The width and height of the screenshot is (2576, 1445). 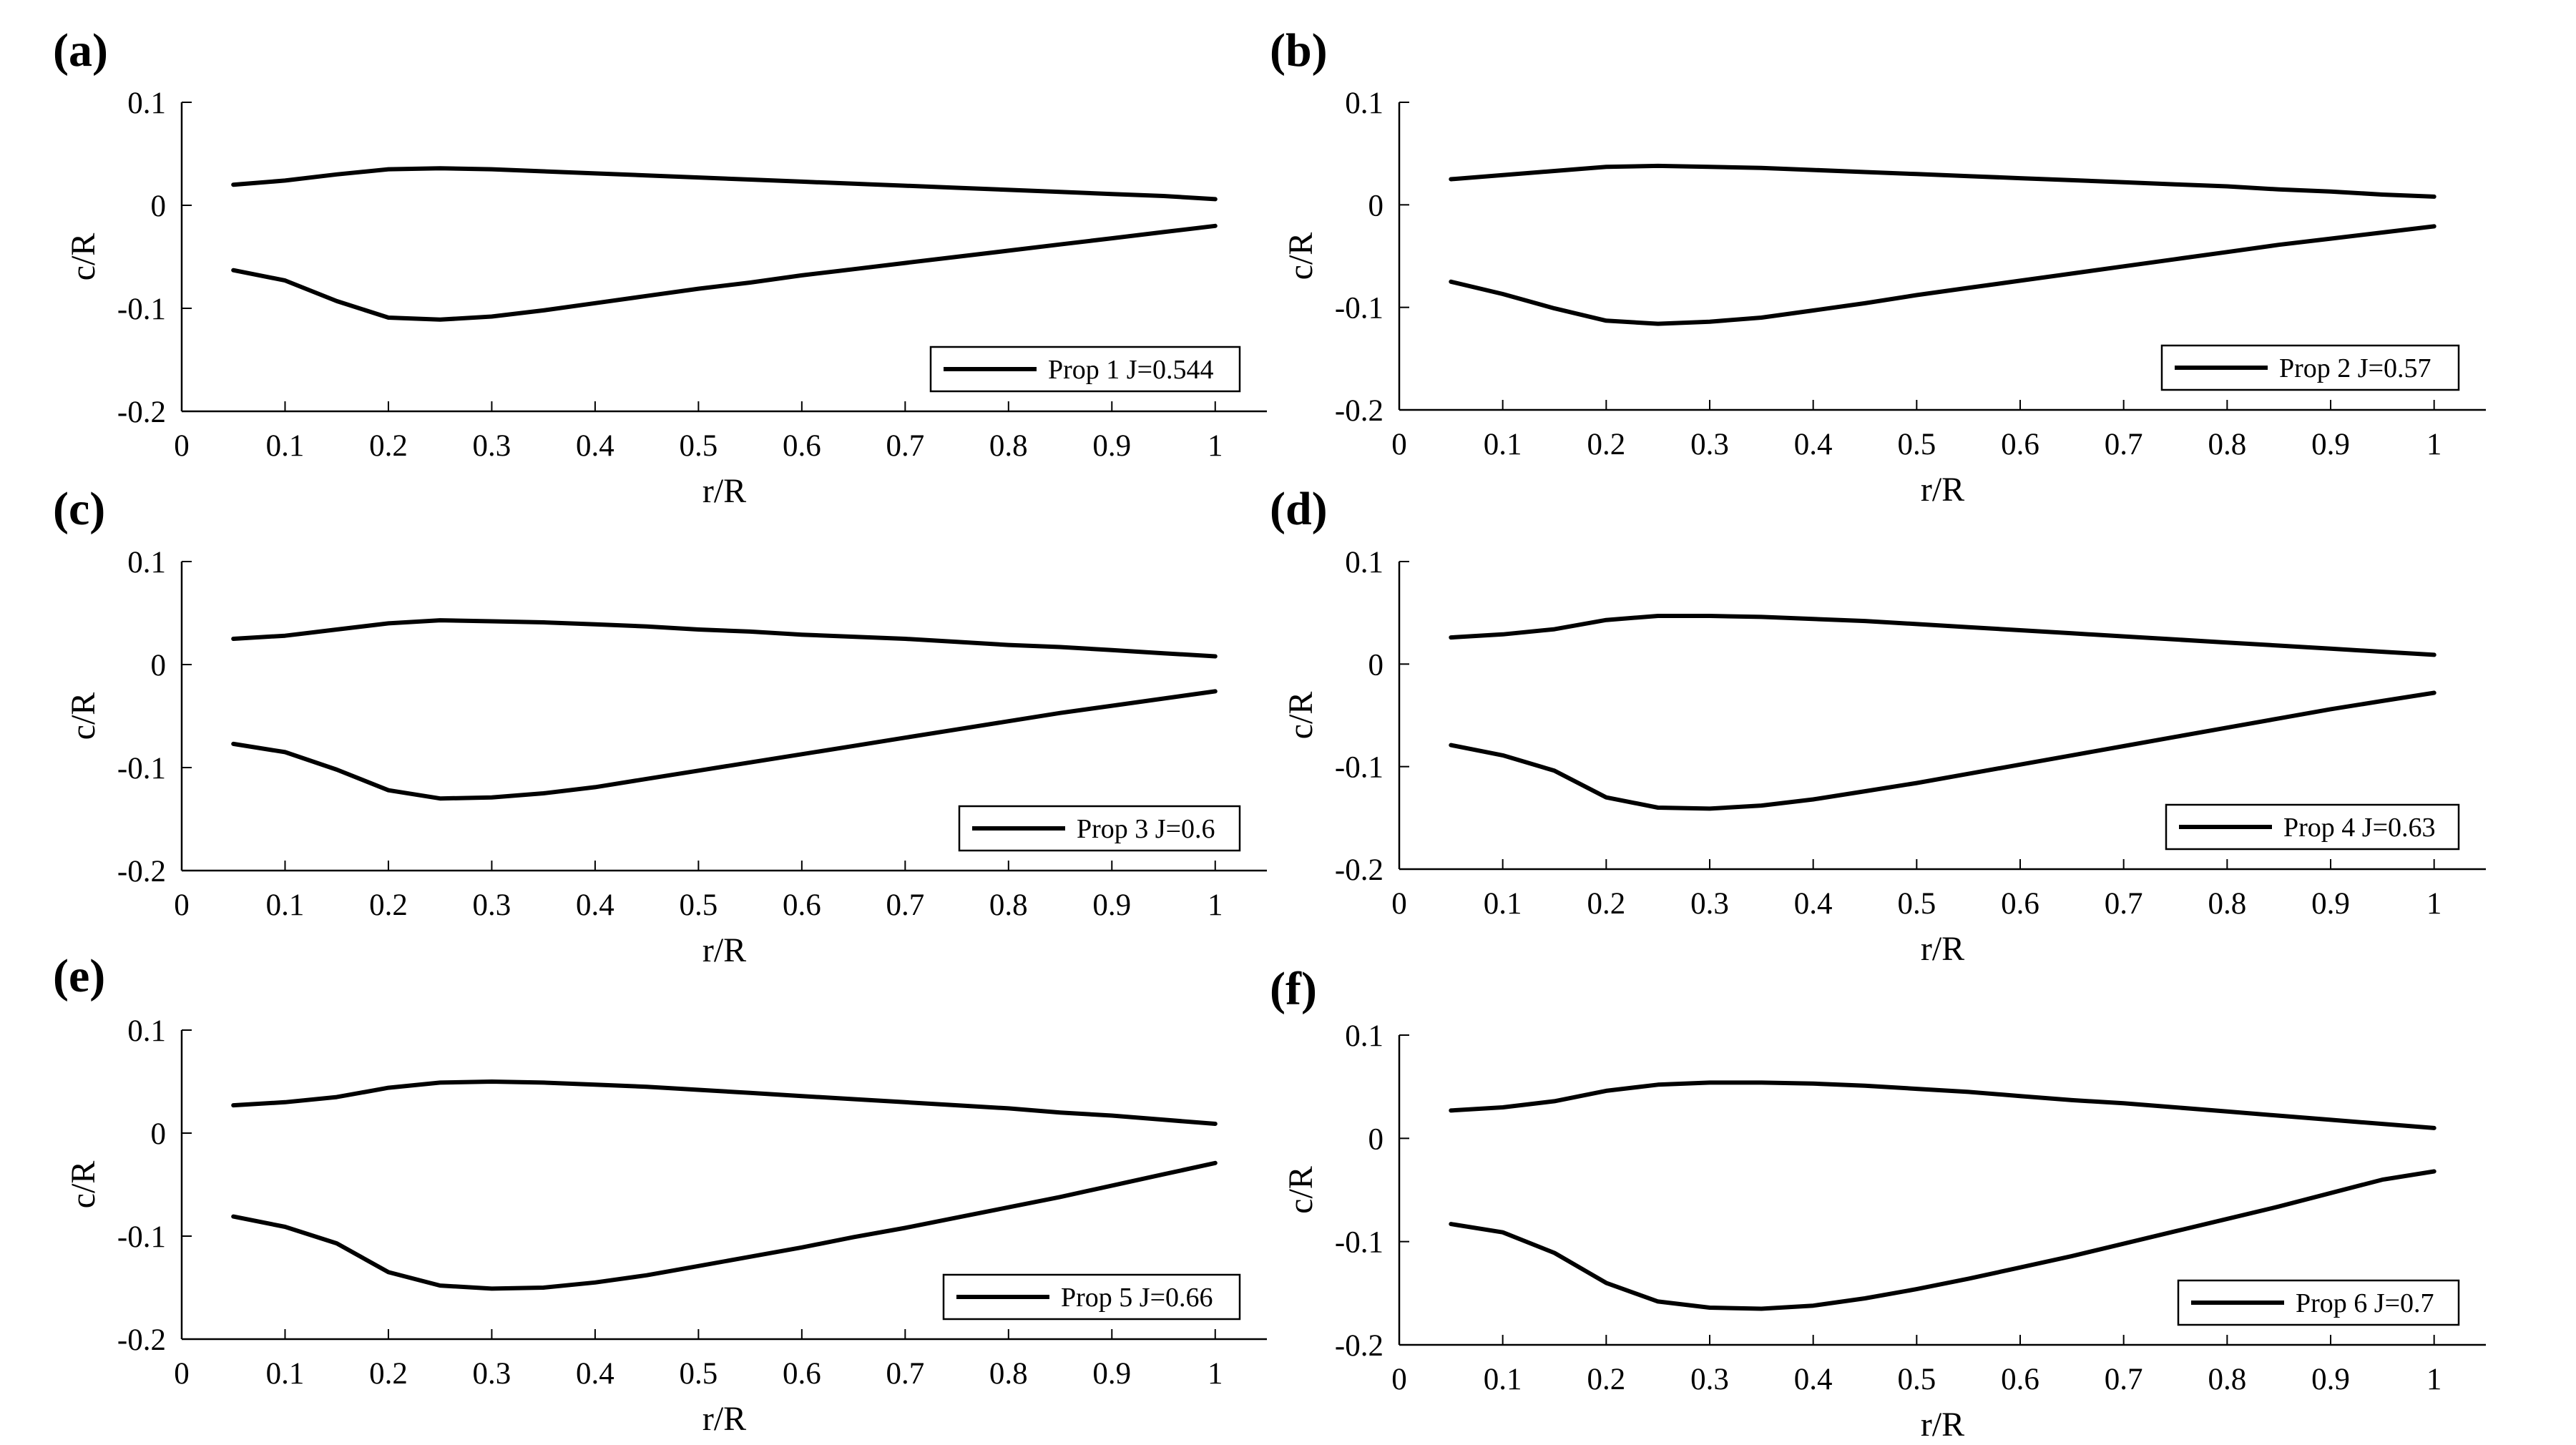 I want to click on legend-label: Prop 1 J=0.544, so click(x=1131, y=370).